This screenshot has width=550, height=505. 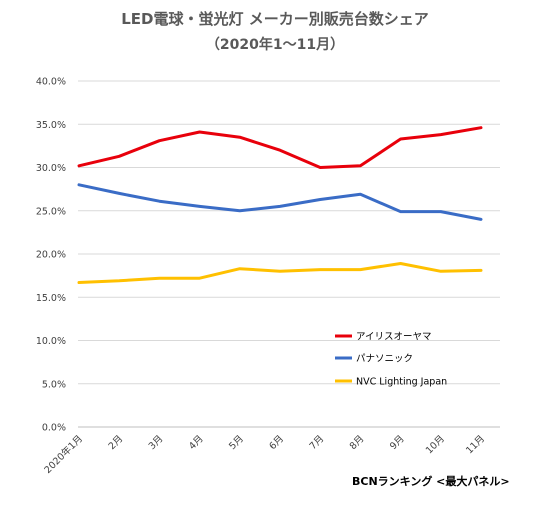 I want to click on x-tick-label: 2020年1月, so click(x=63, y=454).